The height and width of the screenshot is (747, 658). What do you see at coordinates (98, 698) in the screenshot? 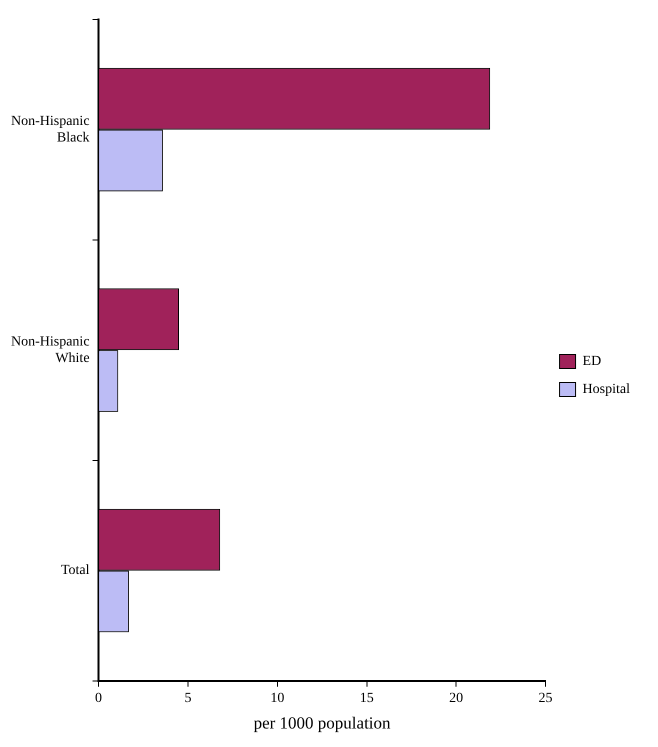
I see `x-tick-label: 0` at bounding box center [98, 698].